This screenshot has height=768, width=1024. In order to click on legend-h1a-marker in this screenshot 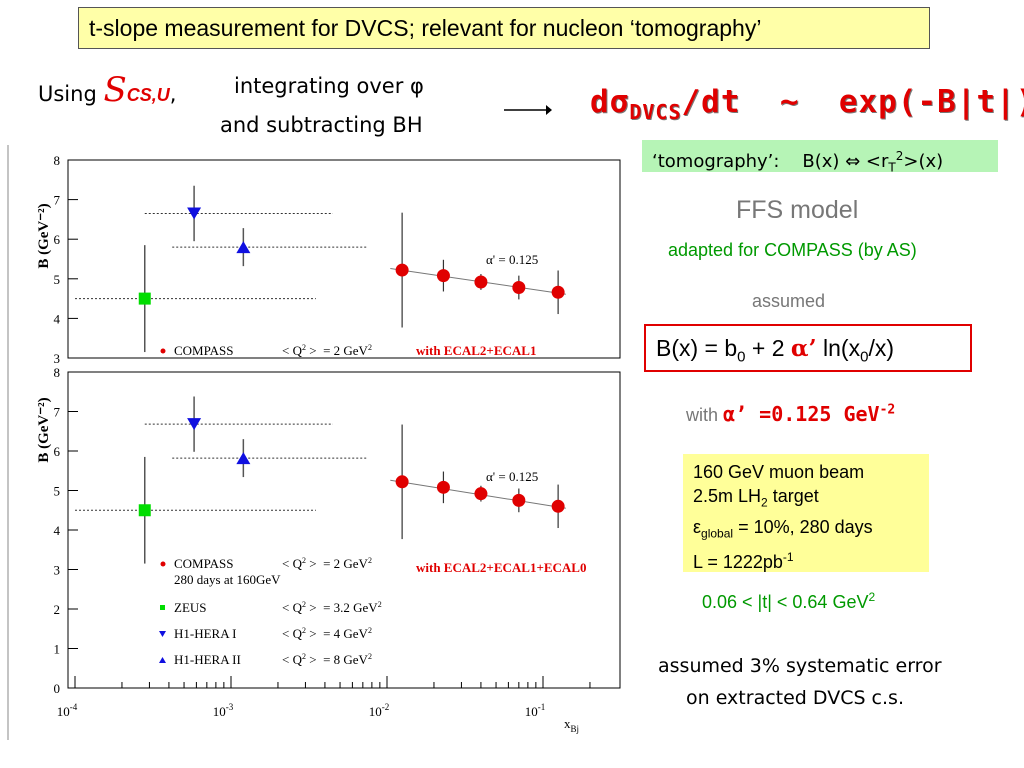, I will do `click(162, 634)`.